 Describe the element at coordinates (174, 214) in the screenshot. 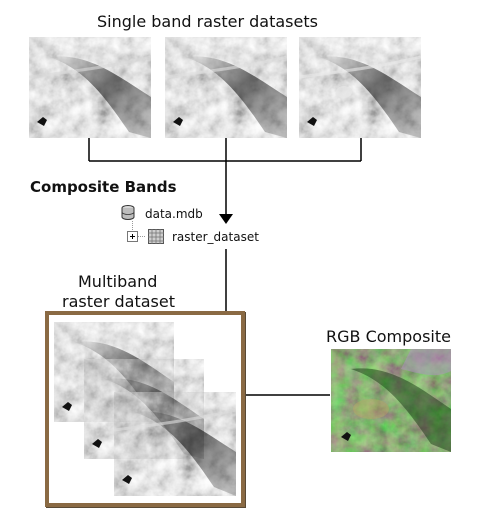

I see `tree-database-name: data.mdb` at that location.